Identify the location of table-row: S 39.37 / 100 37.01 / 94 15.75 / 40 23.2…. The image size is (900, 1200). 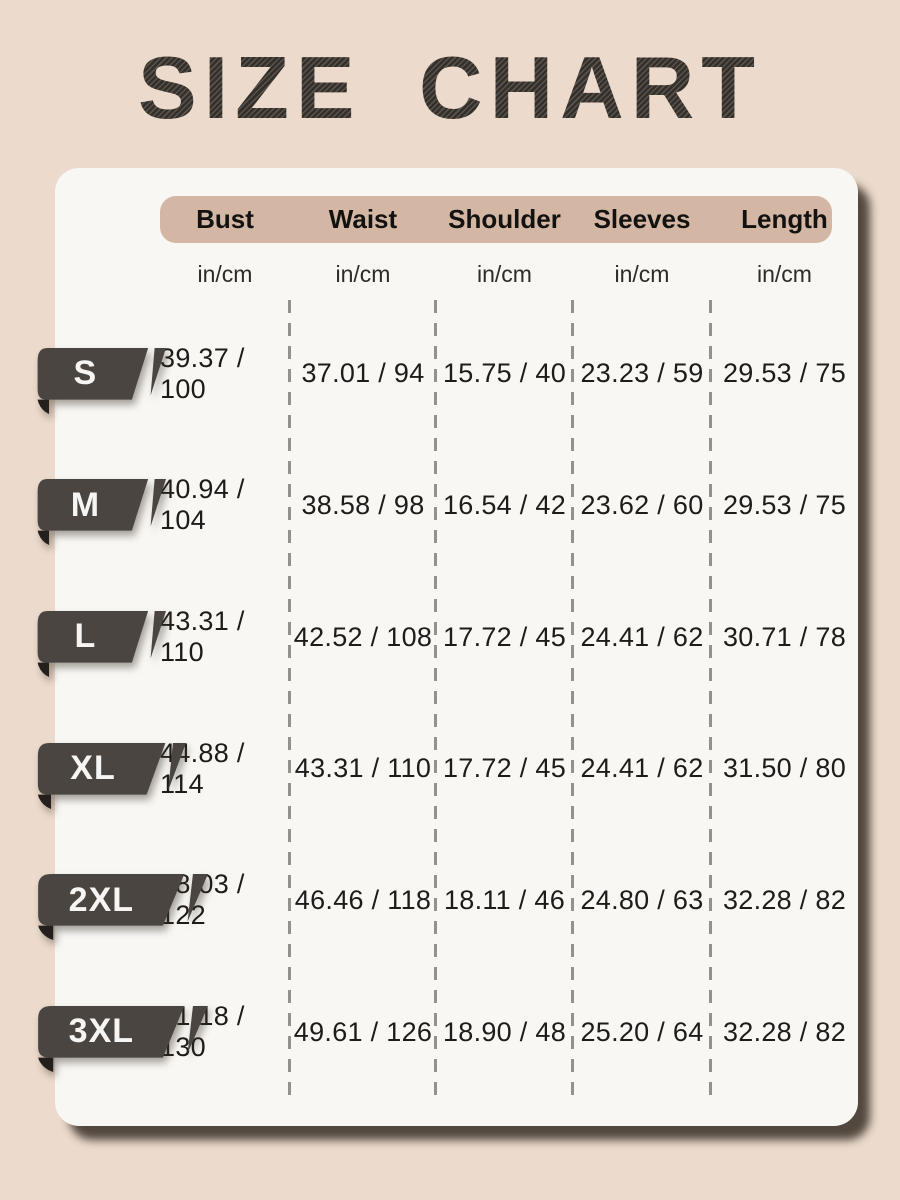
(447, 374).